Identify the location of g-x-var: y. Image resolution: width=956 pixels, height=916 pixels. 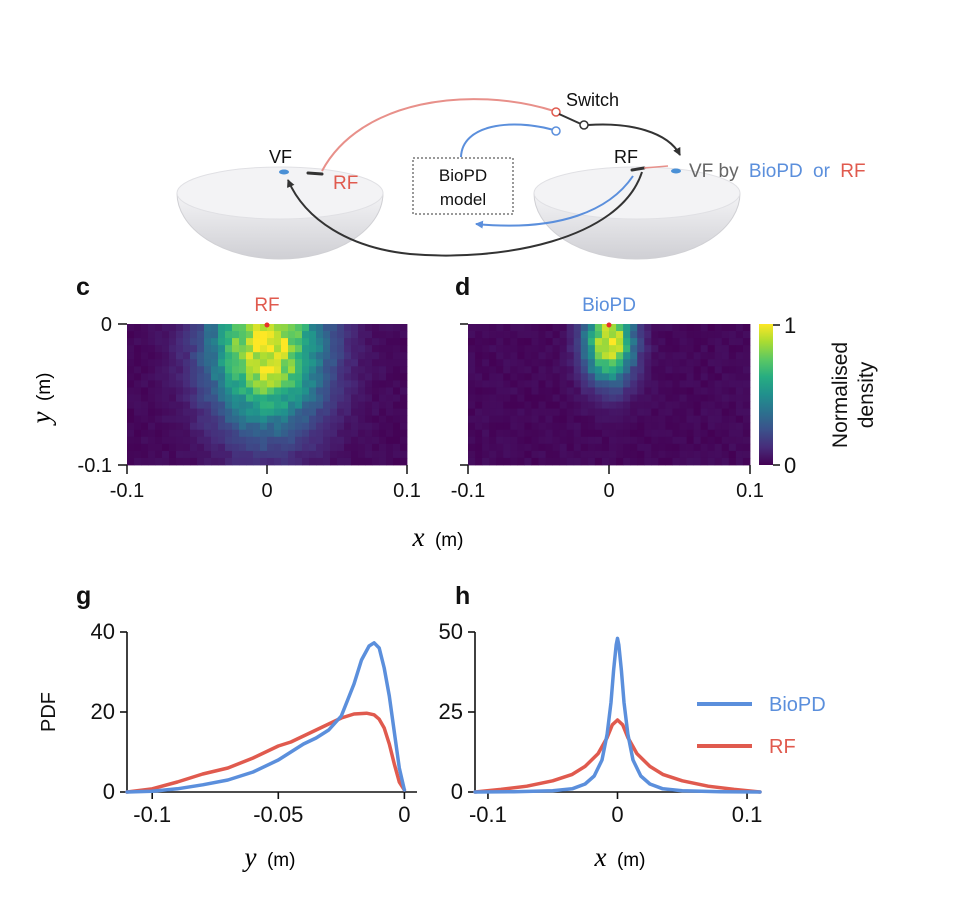
(249, 857).